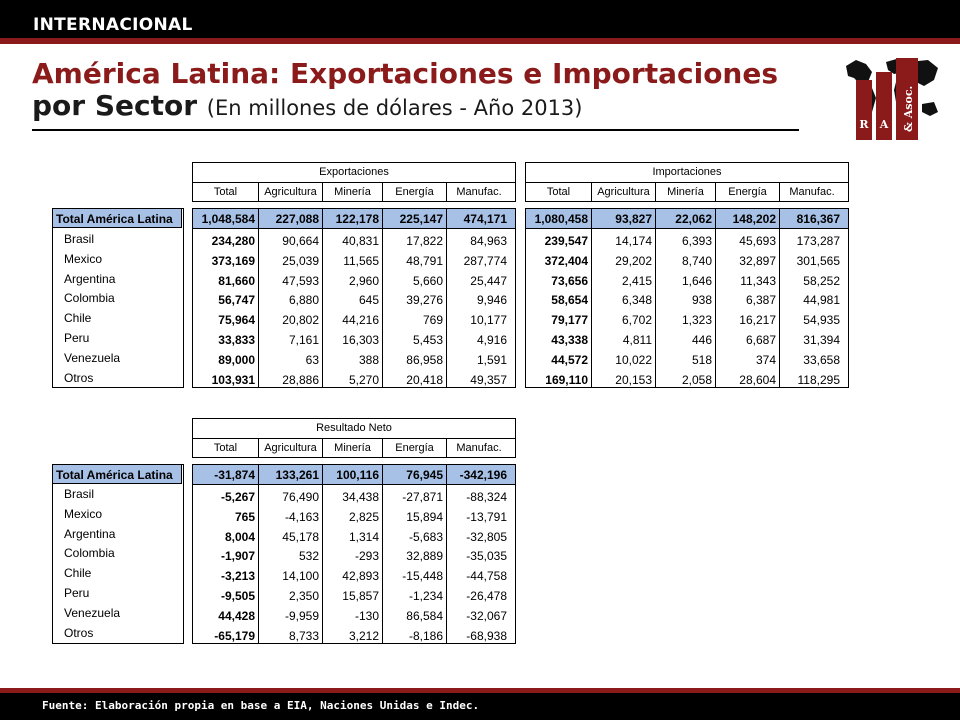 The width and height of the screenshot is (960, 720). Describe the element at coordinates (892, 99) in the screenshot. I see `ra-asoc-logo: R A & Asoc.` at that location.